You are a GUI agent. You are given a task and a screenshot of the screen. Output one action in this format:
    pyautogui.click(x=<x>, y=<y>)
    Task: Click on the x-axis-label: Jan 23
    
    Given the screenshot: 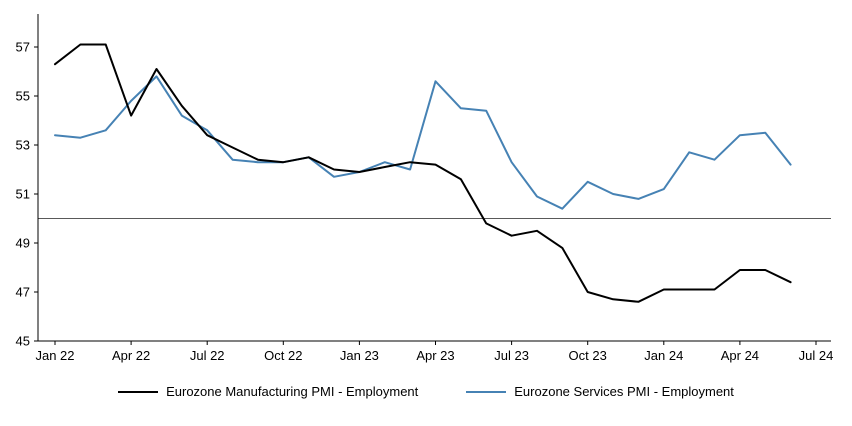 What is the action you would take?
    pyautogui.click(x=359, y=355)
    